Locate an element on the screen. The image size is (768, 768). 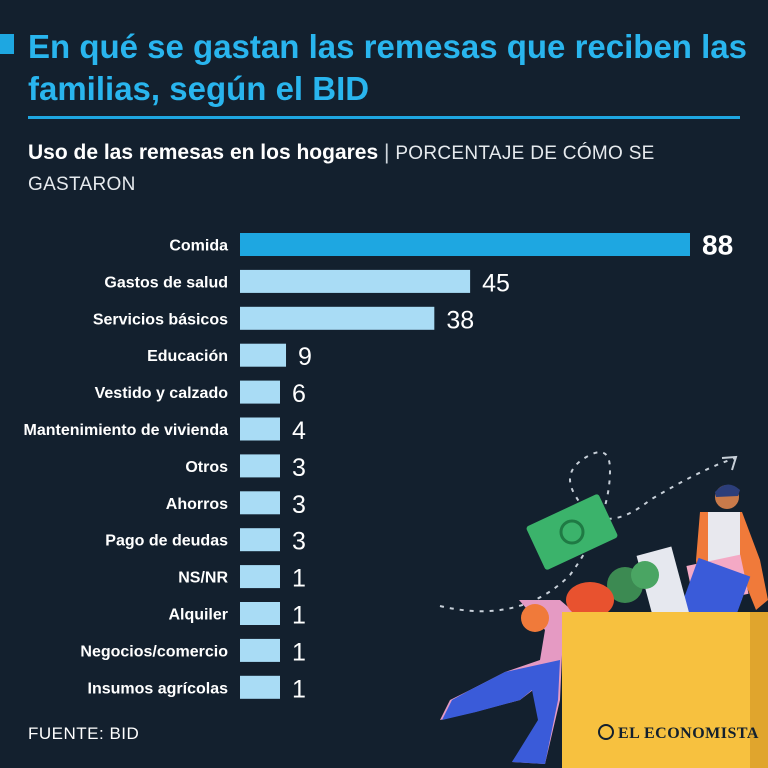
brand-logo: EL ECONOMISTA is located at coordinates (678, 733).